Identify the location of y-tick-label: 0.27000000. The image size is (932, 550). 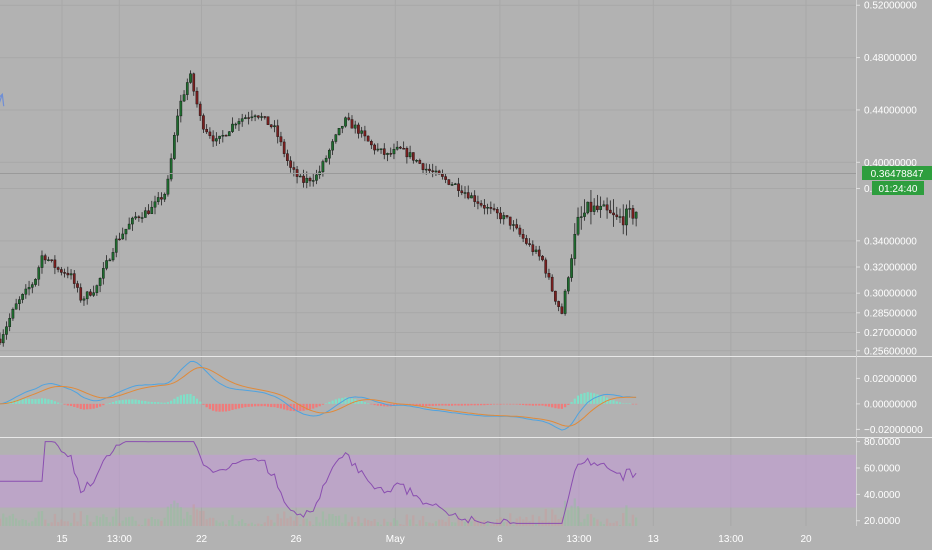
(890, 333).